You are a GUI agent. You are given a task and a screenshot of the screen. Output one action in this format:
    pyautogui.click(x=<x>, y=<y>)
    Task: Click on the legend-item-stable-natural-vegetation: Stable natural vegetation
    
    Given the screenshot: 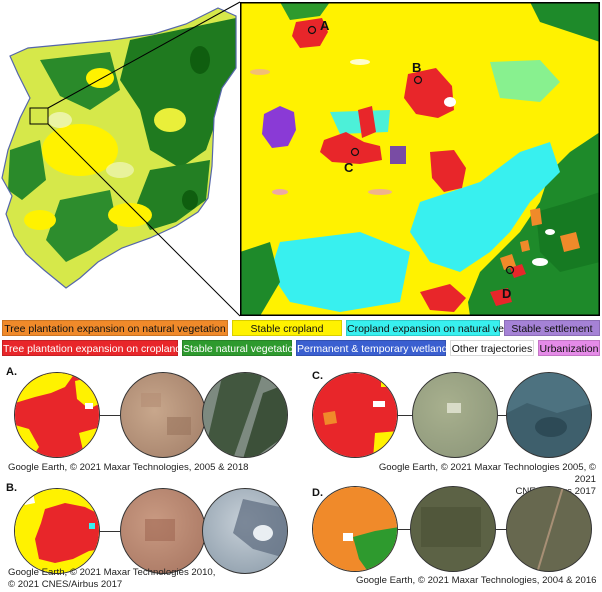 What is the action you would take?
    pyautogui.click(x=240, y=348)
    